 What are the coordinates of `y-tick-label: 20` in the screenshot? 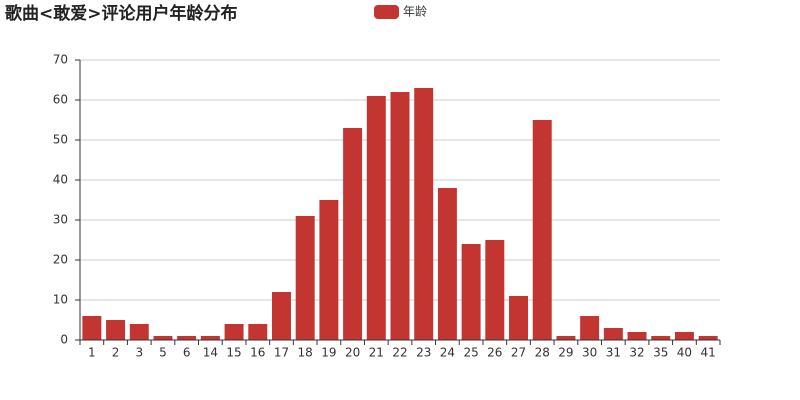 It's located at (60, 260).